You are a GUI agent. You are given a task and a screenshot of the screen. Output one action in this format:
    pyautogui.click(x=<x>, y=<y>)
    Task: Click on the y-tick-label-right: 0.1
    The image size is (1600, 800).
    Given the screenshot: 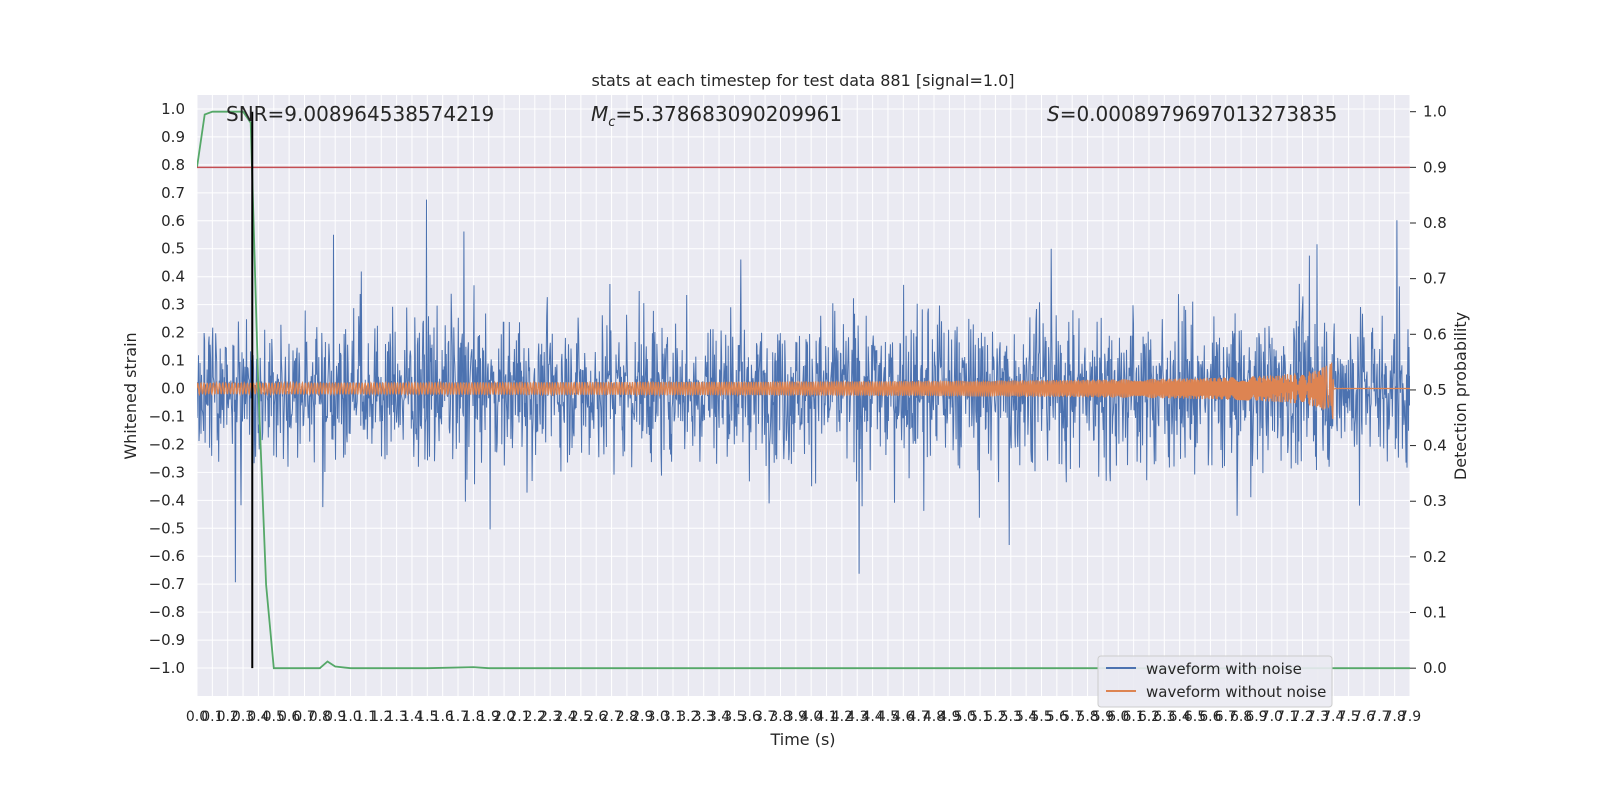 What is the action you would take?
    pyautogui.click(x=1435, y=613)
    